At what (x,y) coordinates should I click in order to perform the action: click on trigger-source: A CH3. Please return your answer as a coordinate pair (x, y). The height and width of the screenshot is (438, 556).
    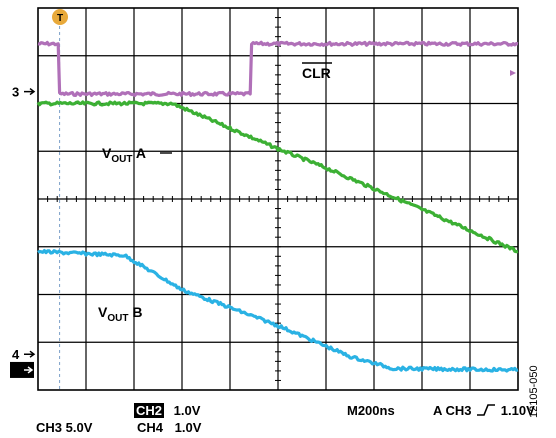
    Looking at the image, I should click on (452, 410).